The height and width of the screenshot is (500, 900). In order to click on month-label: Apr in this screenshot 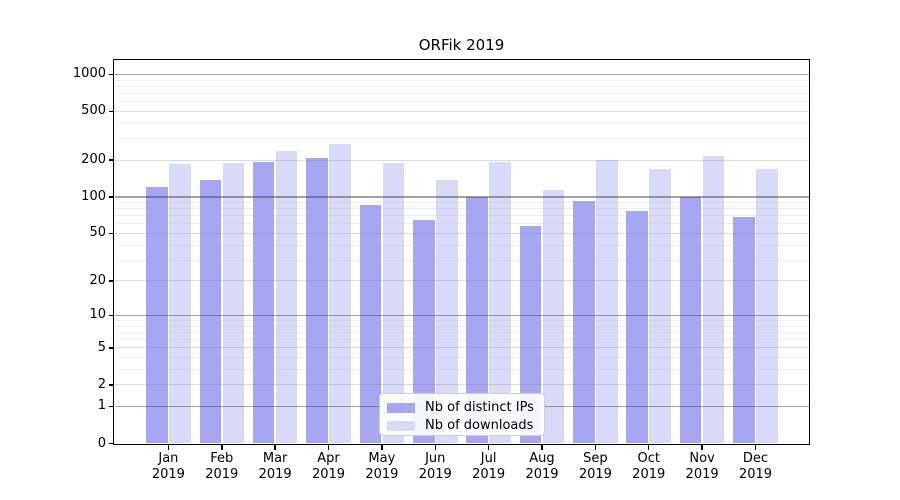, I will do `click(328, 458)`.